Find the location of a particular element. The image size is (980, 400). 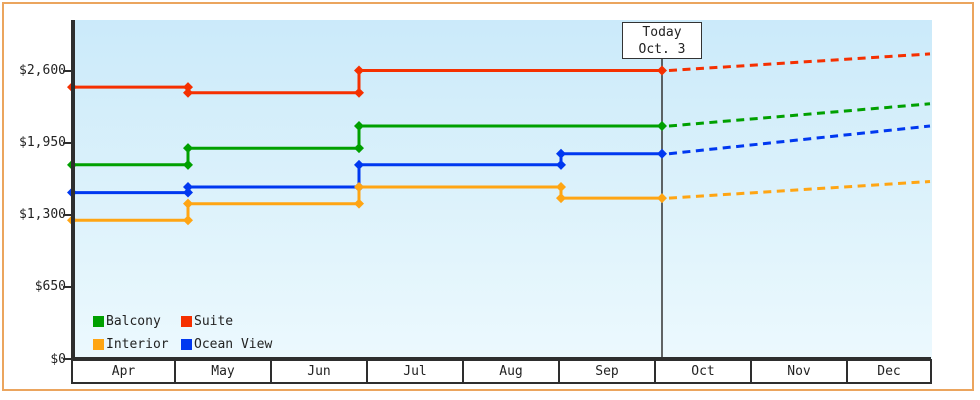

today-annotation-line1: Today is located at coordinates (662, 32).